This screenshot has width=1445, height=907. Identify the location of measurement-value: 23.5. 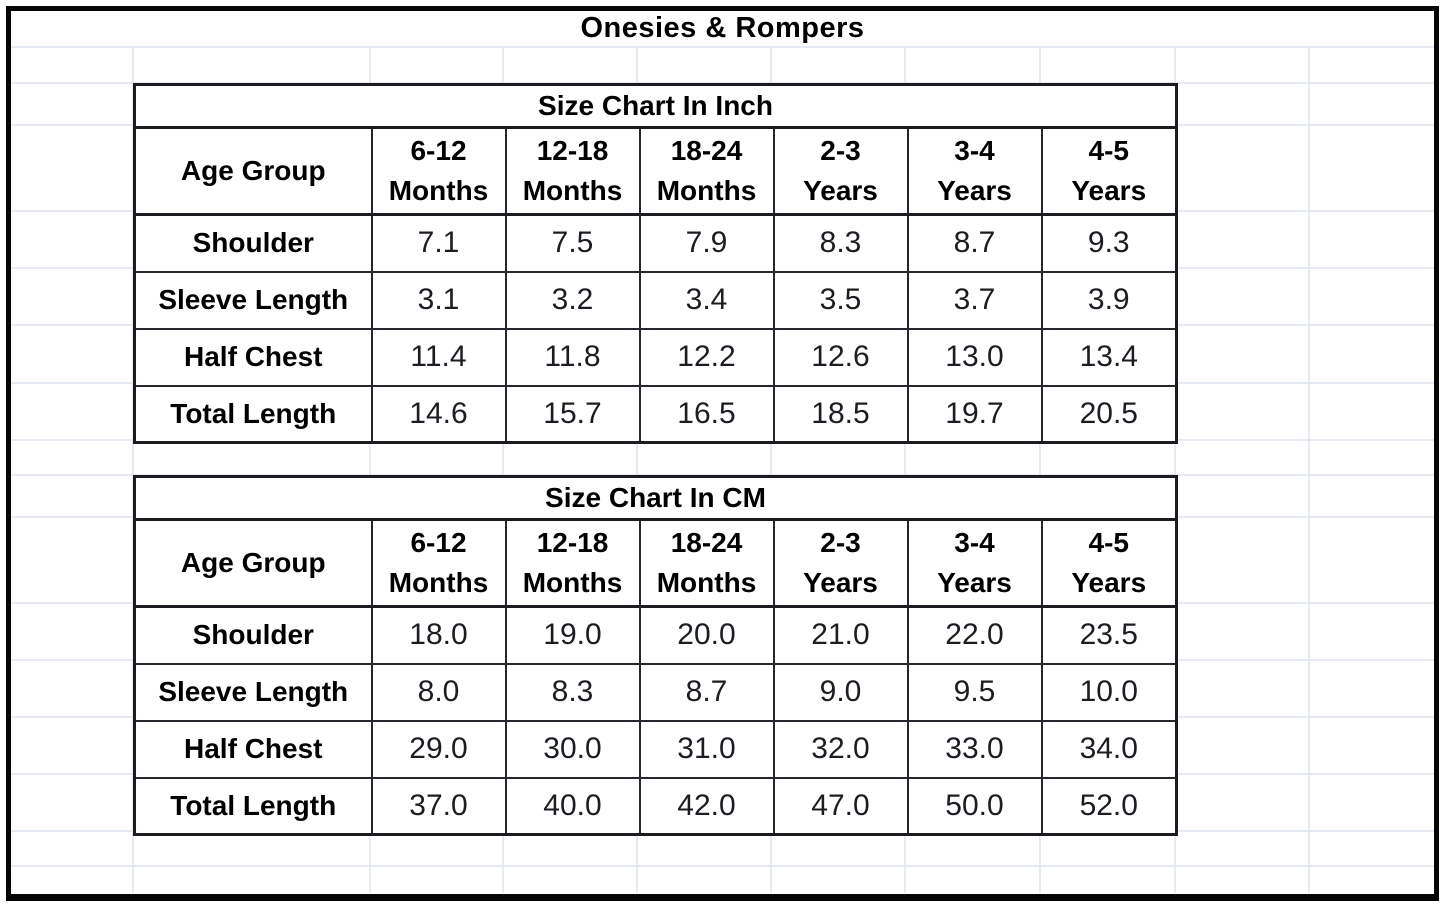
(1109, 635).